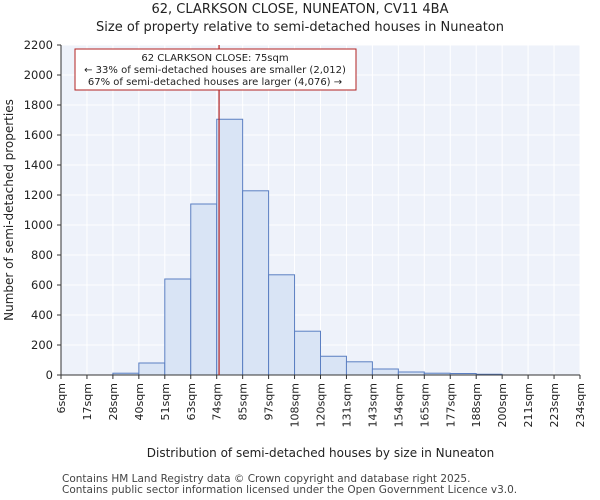 The height and width of the screenshot is (500, 600). I want to click on x-tick-label: 108sqm, so click(295, 405).